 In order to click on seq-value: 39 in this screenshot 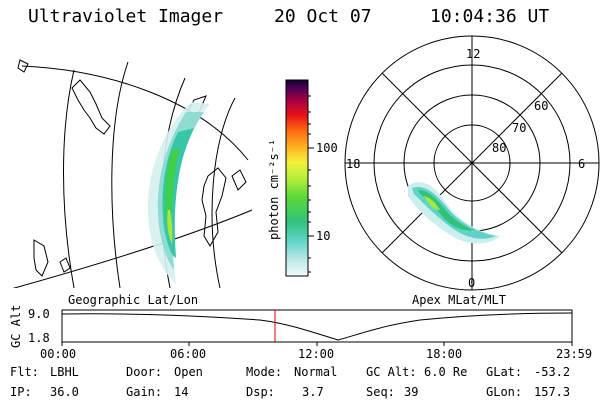, I will do `click(411, 392)`.